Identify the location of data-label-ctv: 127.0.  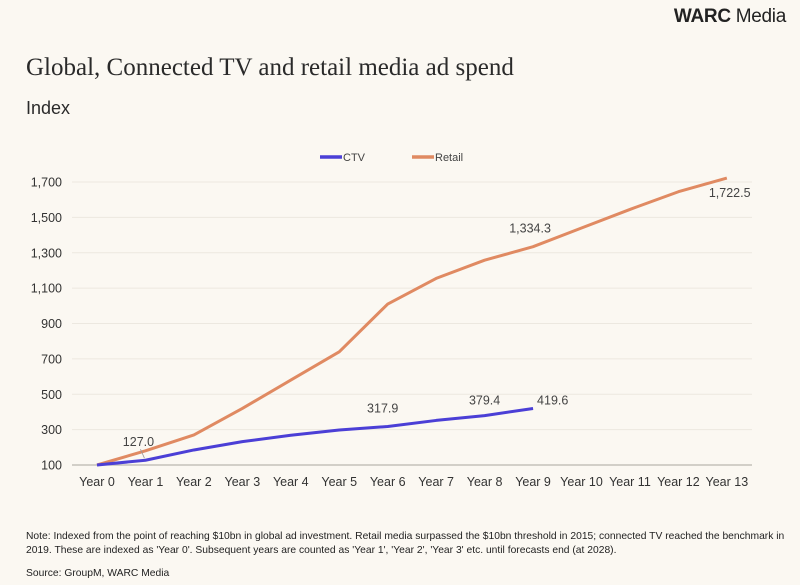
(138, 442).